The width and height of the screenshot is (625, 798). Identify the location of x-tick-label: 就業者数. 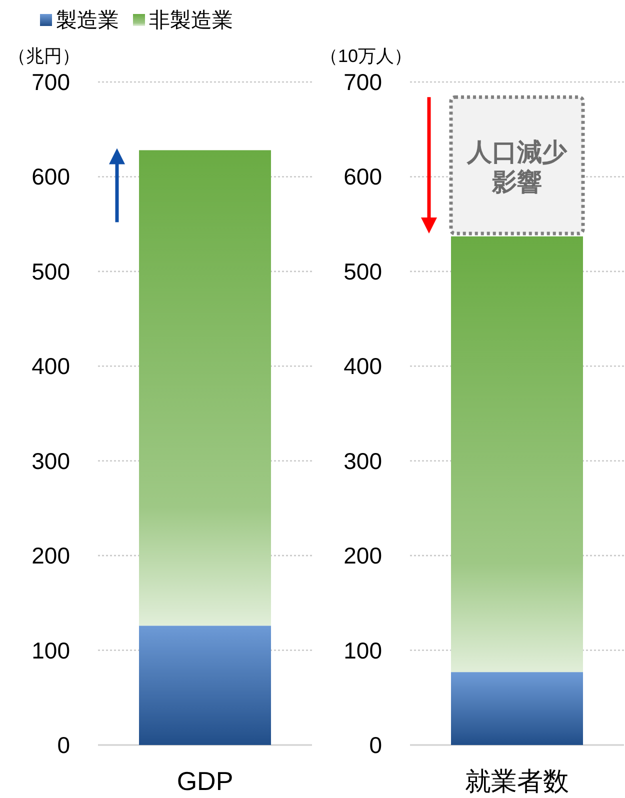
(517, 781).